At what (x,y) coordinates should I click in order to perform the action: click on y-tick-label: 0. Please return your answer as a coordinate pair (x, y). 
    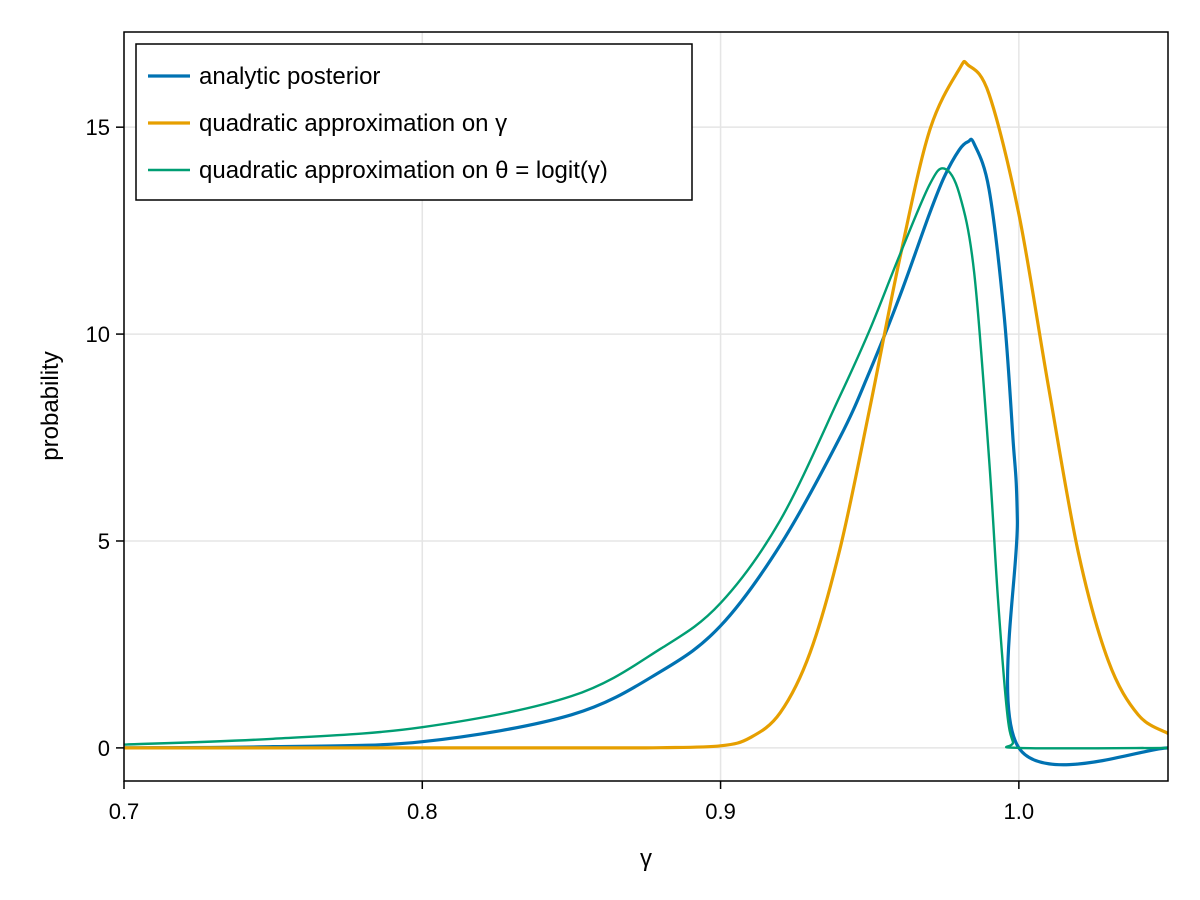
    Looking at the image, I should click on (104, 748).